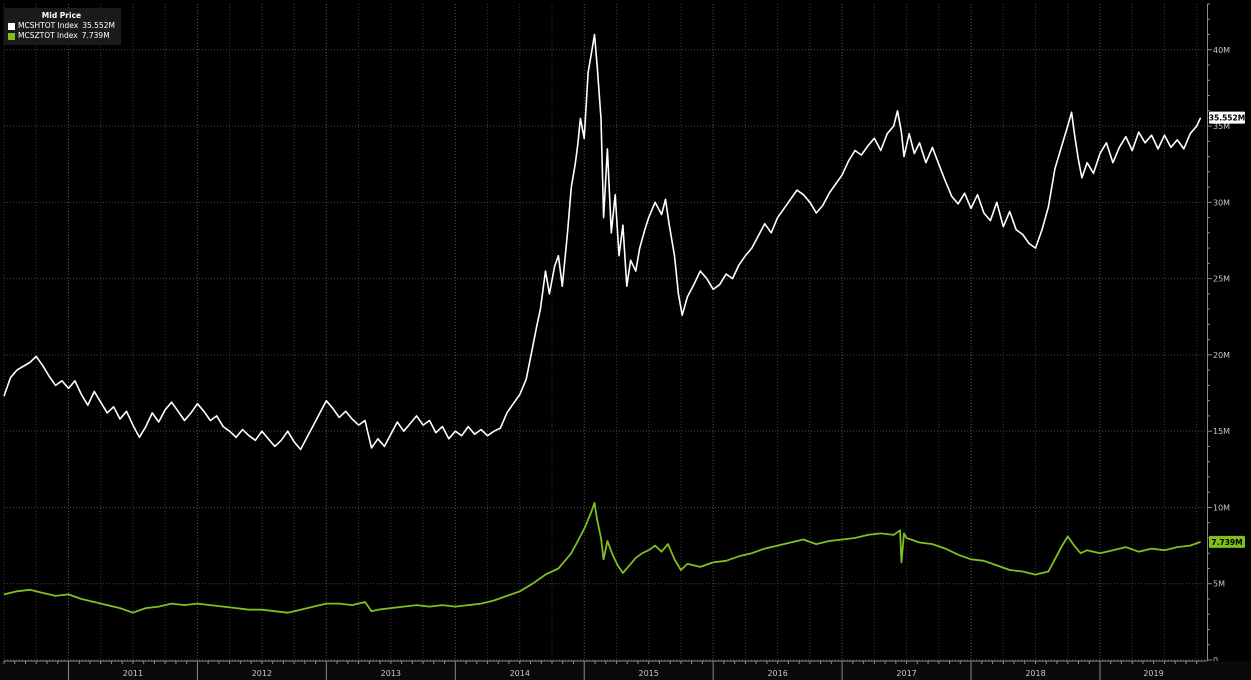 The height and width of the screenshot is (680, 1251). I want to click on x-axis-band, so click(625, 670).